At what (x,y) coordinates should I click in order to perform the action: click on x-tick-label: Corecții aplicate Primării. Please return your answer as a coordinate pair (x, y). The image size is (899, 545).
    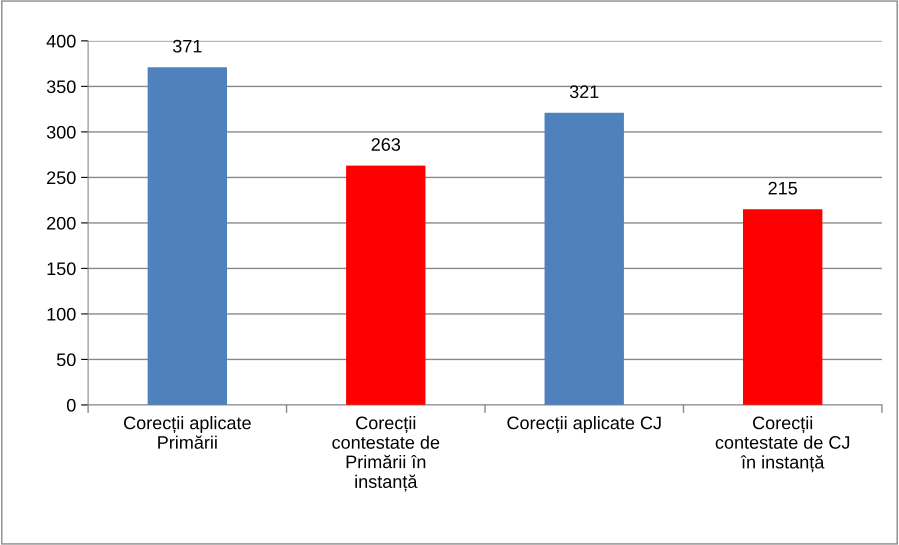
    Looking at the image, I should click on (187, 432).